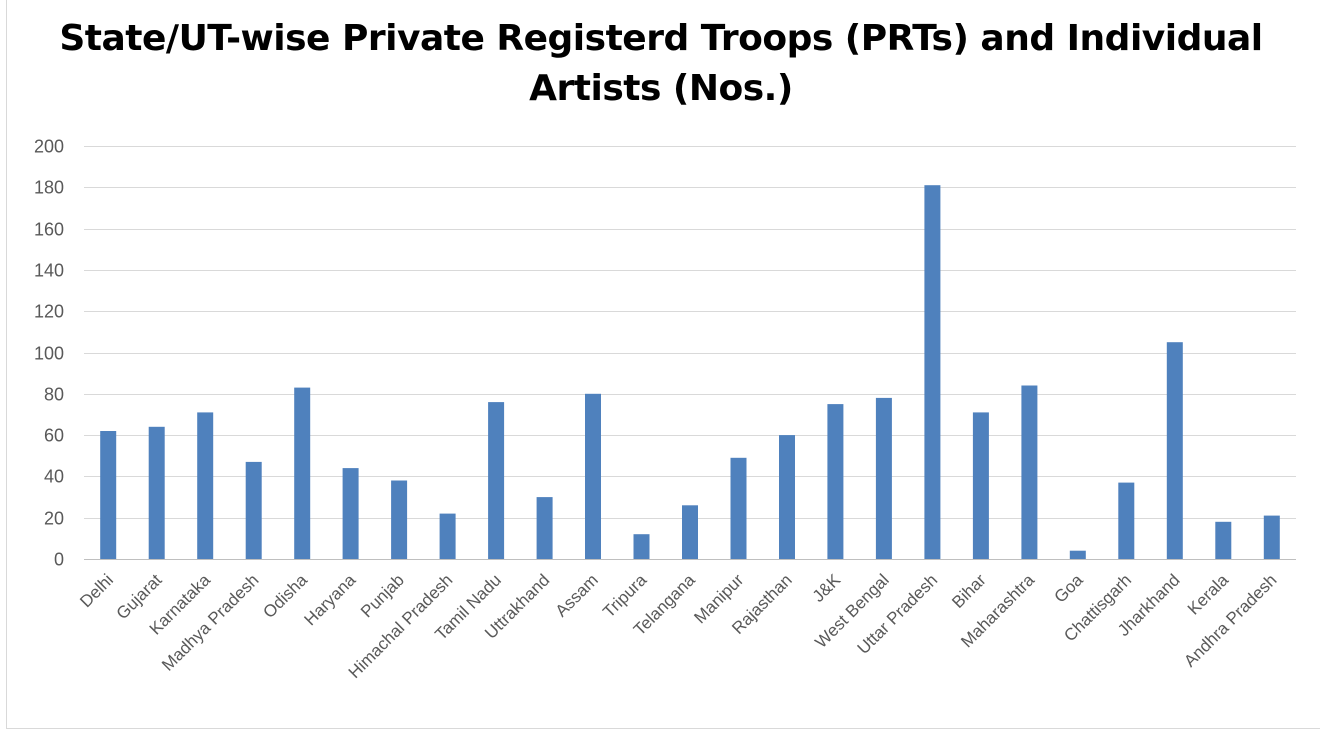 This screenshot has height=731, width=1322. What do you see at coordinates (738, 508) in the screenshot?
I see `bar-manipur` at bounding box center [738, 508].